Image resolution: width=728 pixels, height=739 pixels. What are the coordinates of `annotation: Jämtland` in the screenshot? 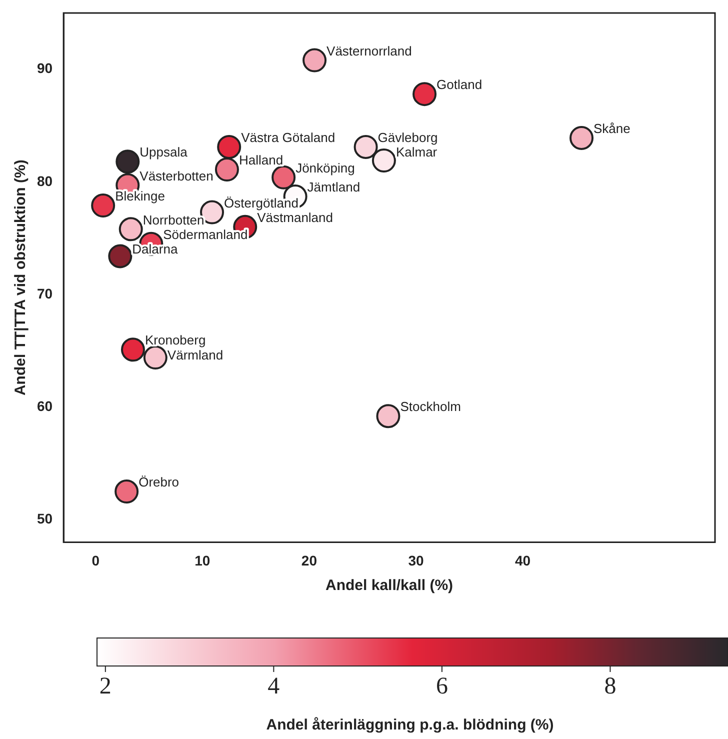 It's located at (333, 187).